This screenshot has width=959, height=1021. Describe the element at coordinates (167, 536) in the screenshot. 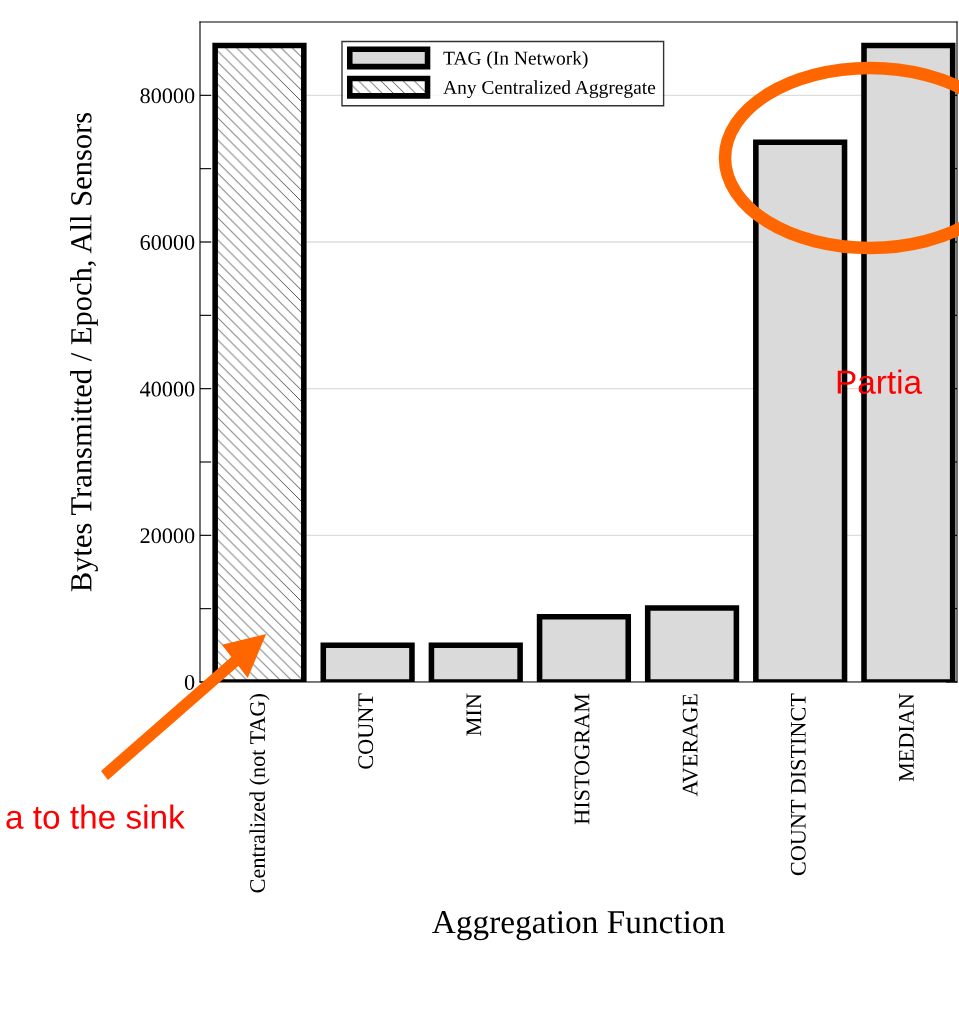

I see `y-tick-label: 20000` at that location.